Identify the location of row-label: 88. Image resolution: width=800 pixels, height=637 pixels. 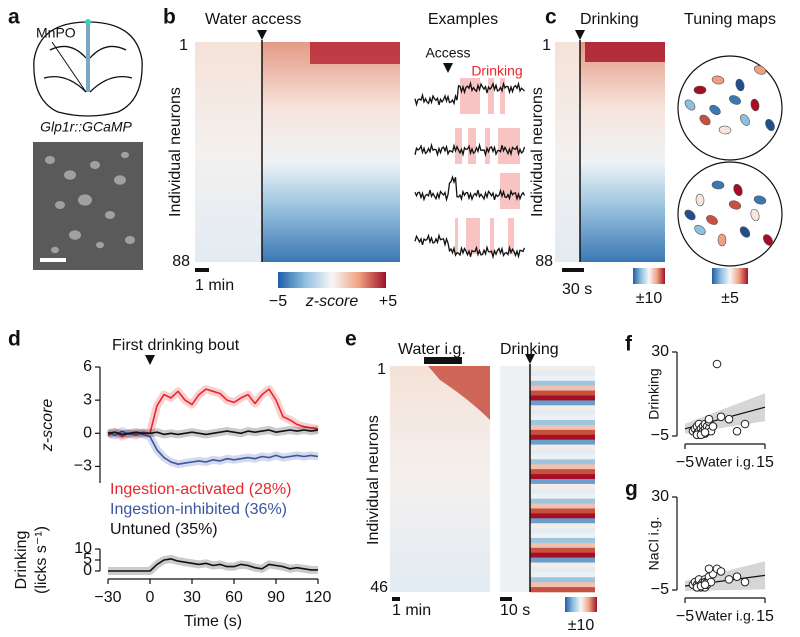
(181, 261).